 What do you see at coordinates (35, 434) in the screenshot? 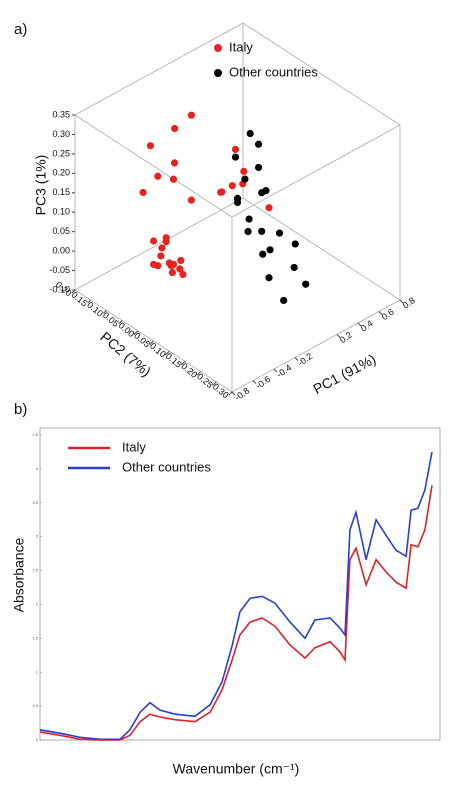
I see `y-tick-label: 4.5` at bounding box center [35, 434].